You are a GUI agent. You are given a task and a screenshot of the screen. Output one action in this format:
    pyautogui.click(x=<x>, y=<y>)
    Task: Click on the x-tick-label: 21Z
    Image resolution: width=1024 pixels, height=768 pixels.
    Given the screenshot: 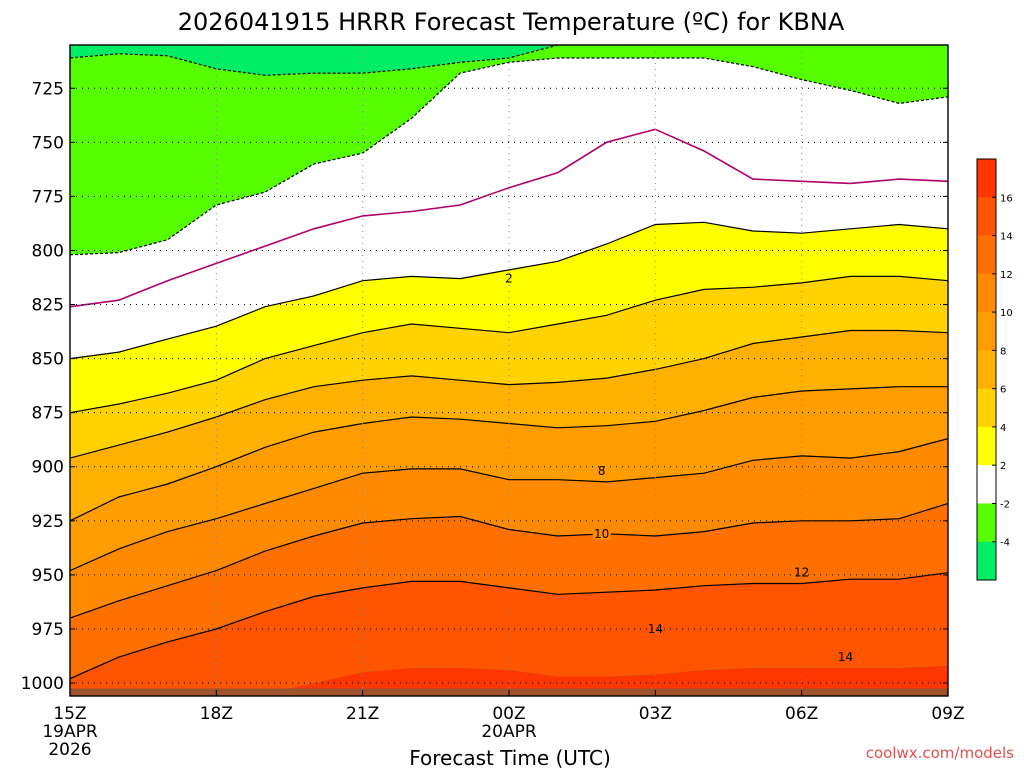 What is the action you would take?
    pyautogui.click(x=362, y=714)
    